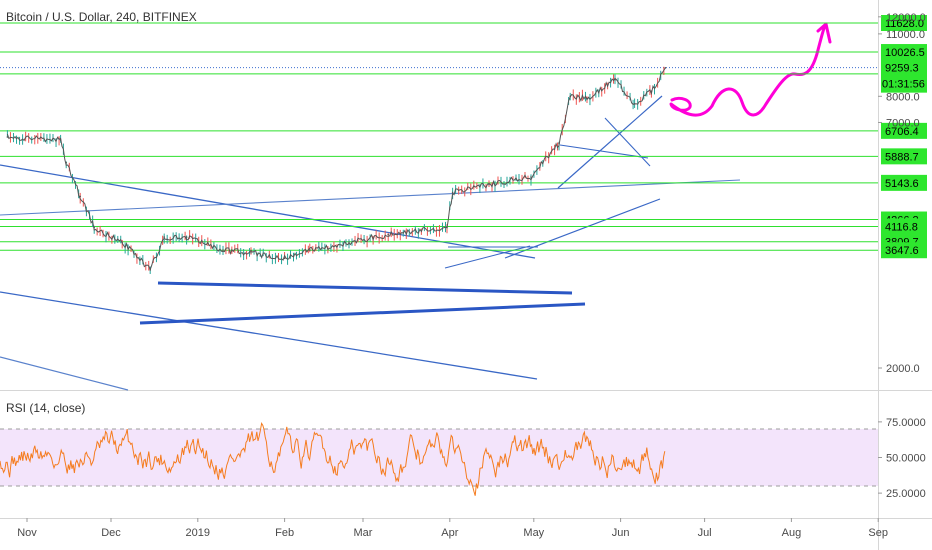 This screenshot has width=932, height=550. What do you see at coordinates (705, 533) in the screenshot?
I see `time-tick-label: Jul` at bounding box center [705, 533].